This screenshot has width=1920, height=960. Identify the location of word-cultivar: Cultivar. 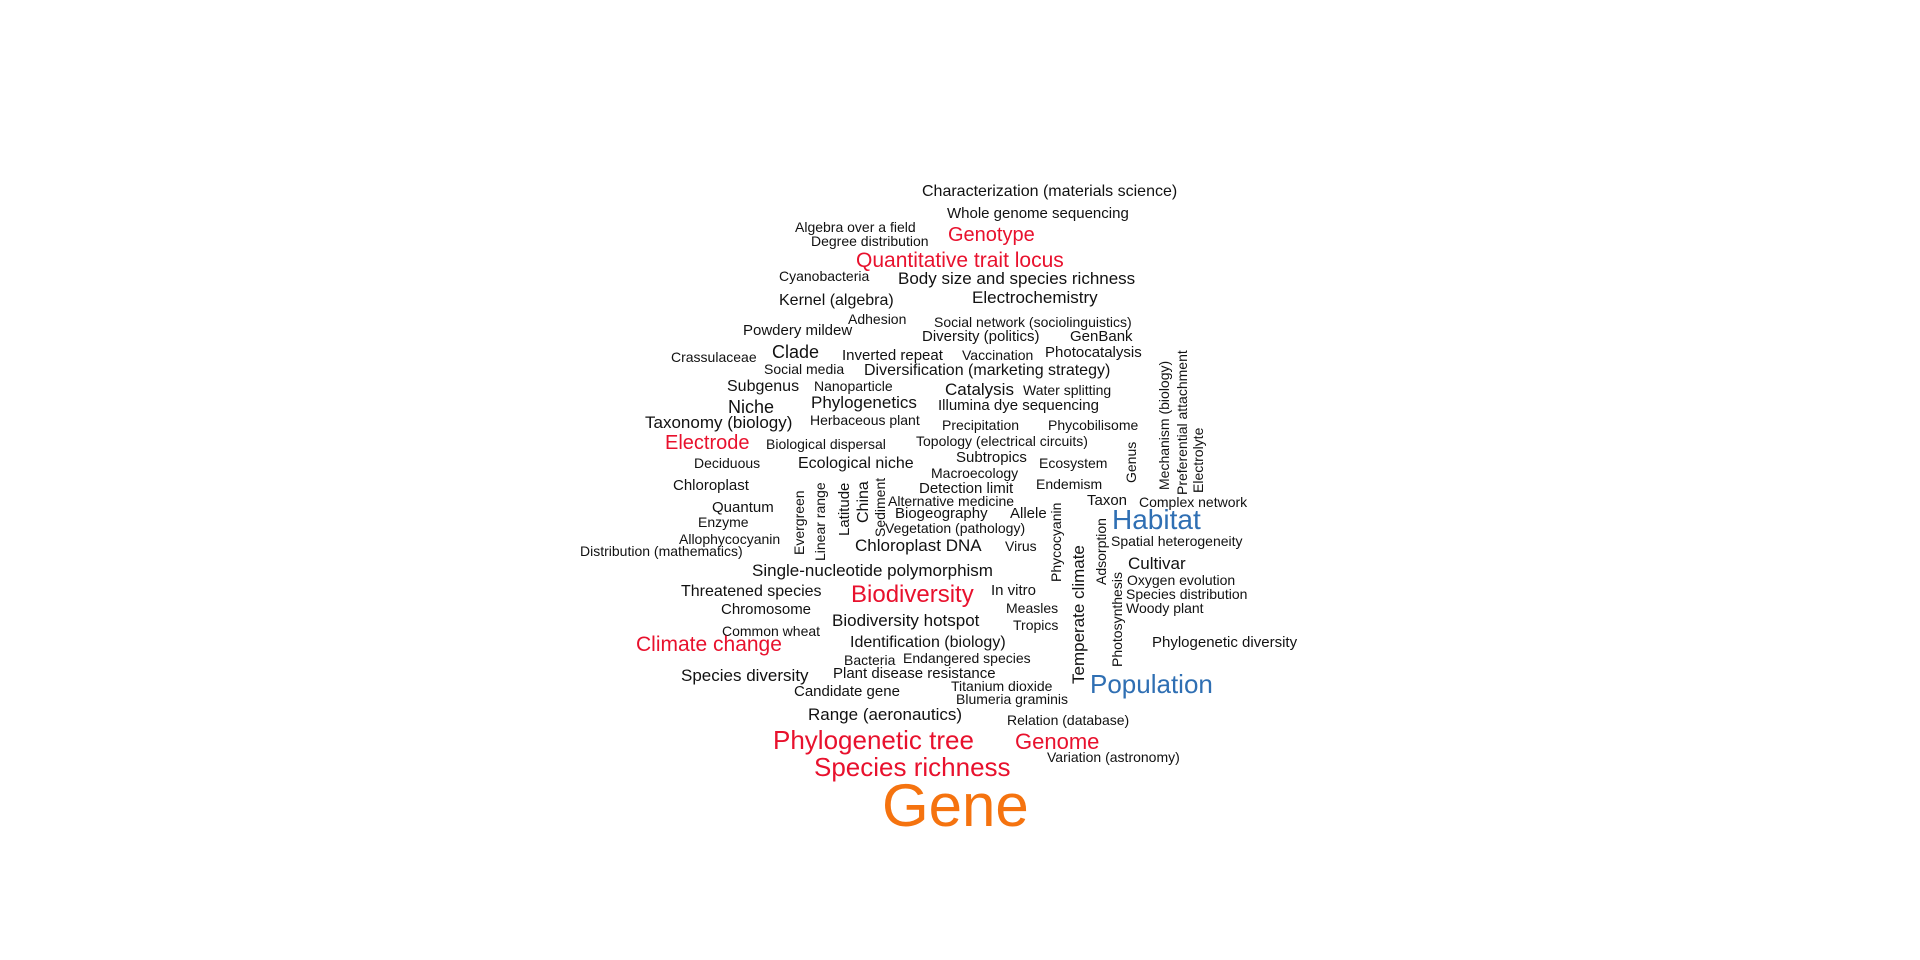
(1157, 563).